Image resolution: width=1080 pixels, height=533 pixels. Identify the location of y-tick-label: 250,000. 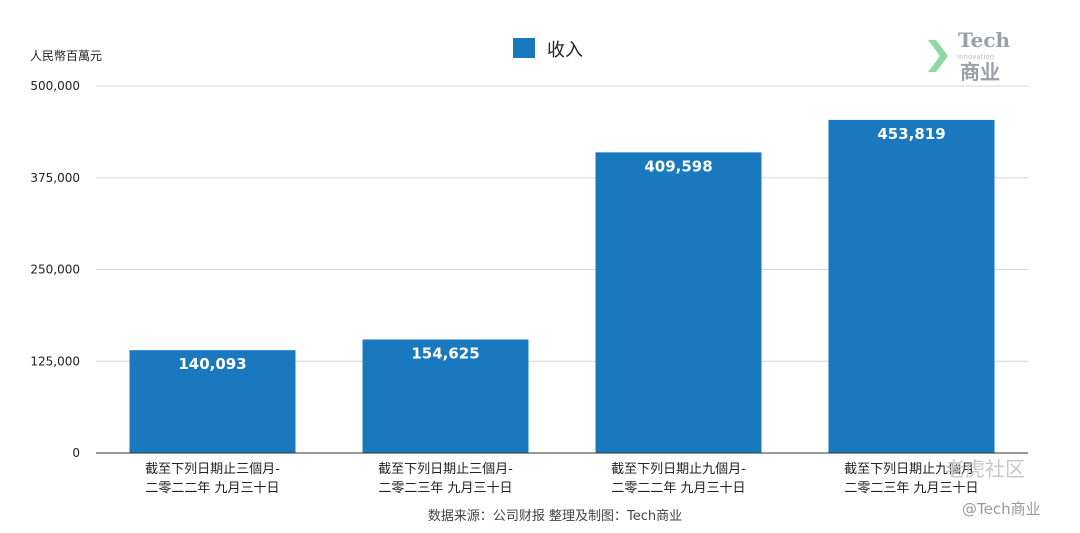
(55, 270).